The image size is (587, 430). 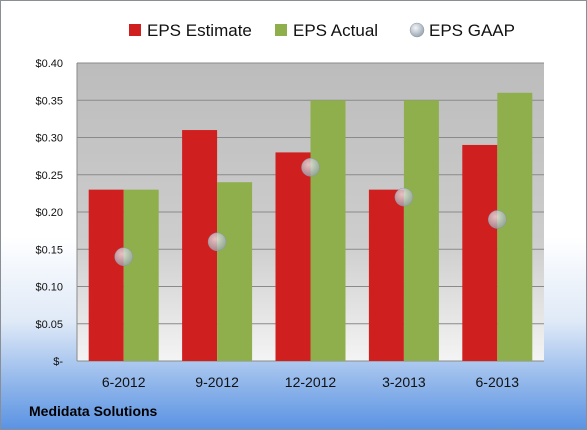 I want to click on legend-swatch-eps-actual, so click(x=281, y=30).